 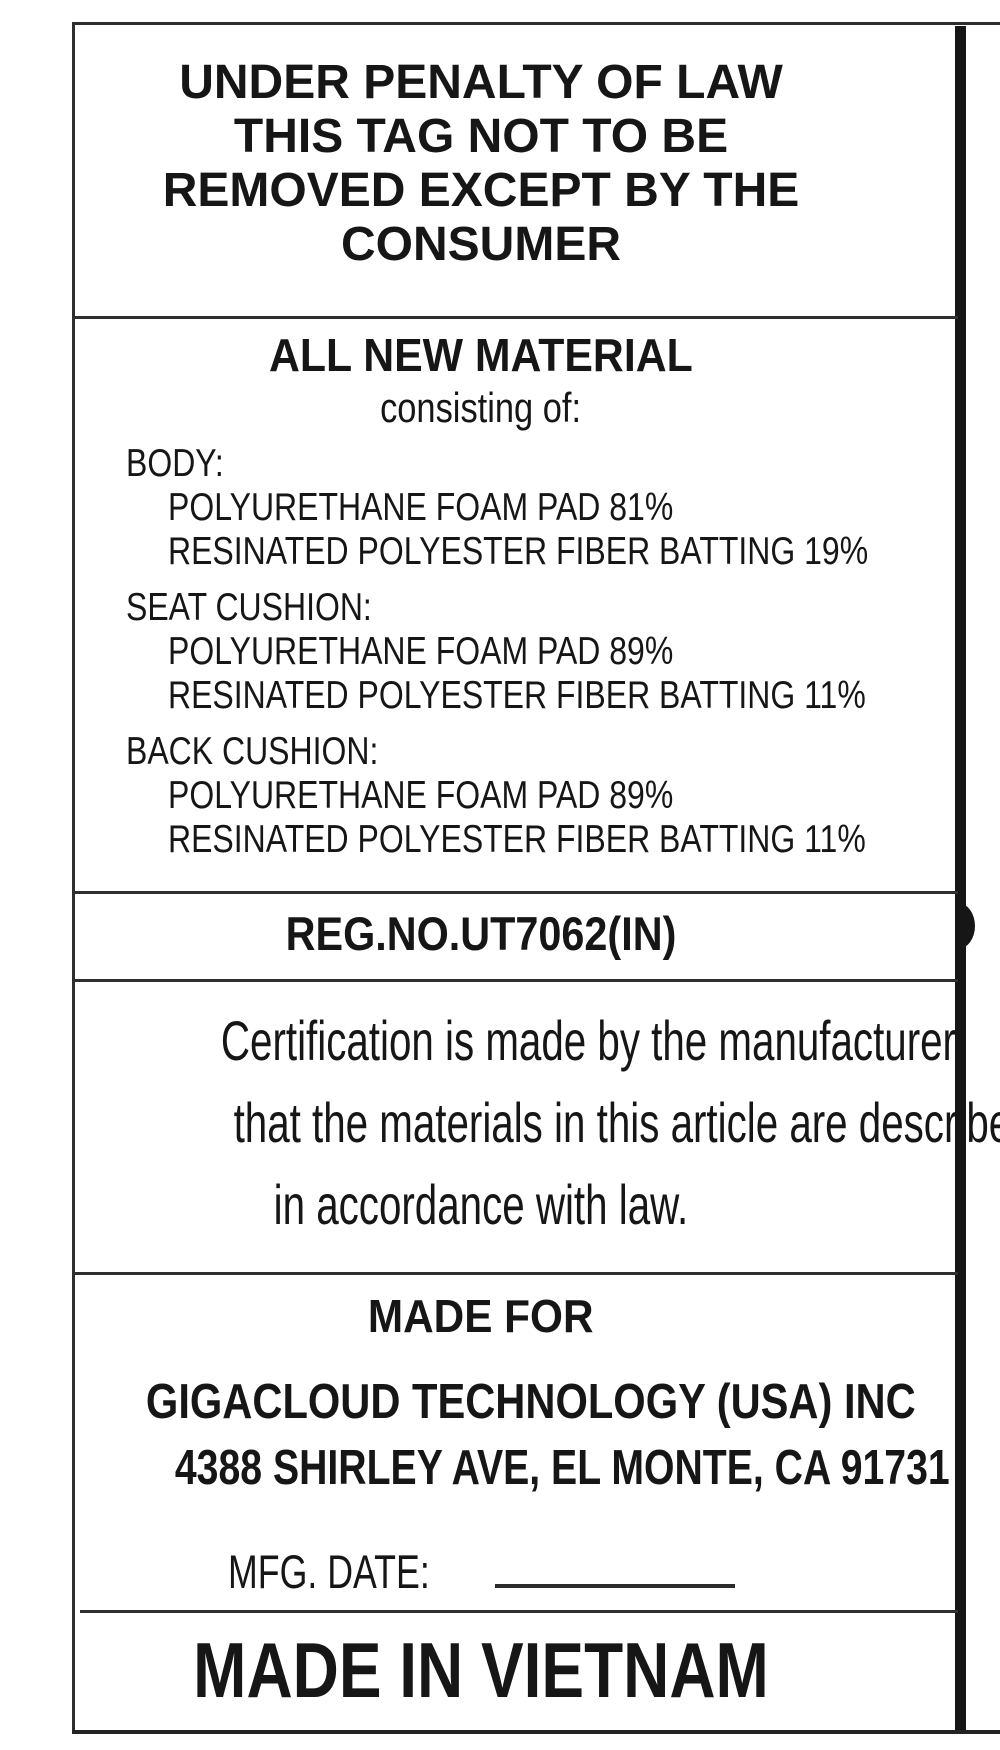 I want to click on label-border-right-thick, so click(x=960, y=878).